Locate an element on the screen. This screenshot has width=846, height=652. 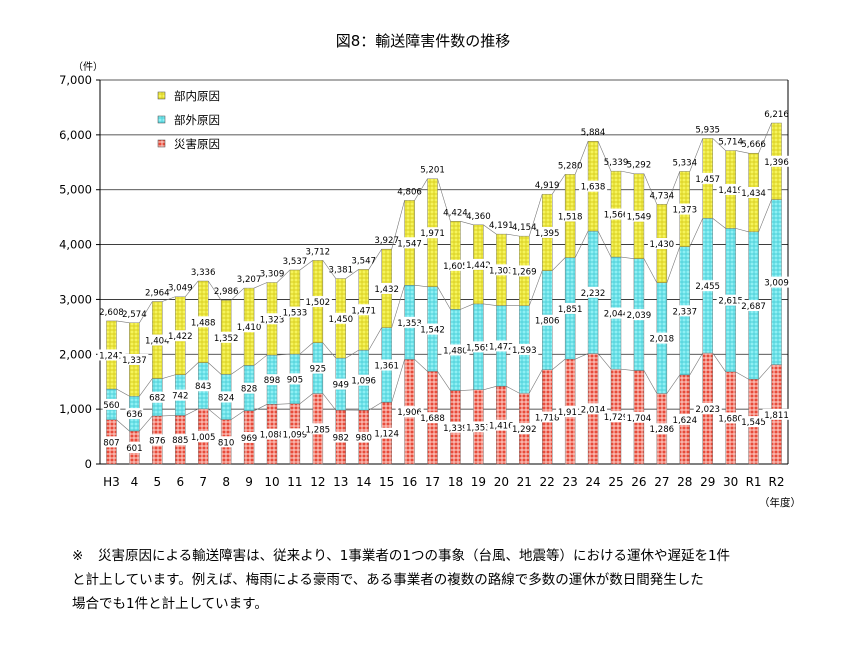
total-label: 3,049 is located at coordinates (180, 289).